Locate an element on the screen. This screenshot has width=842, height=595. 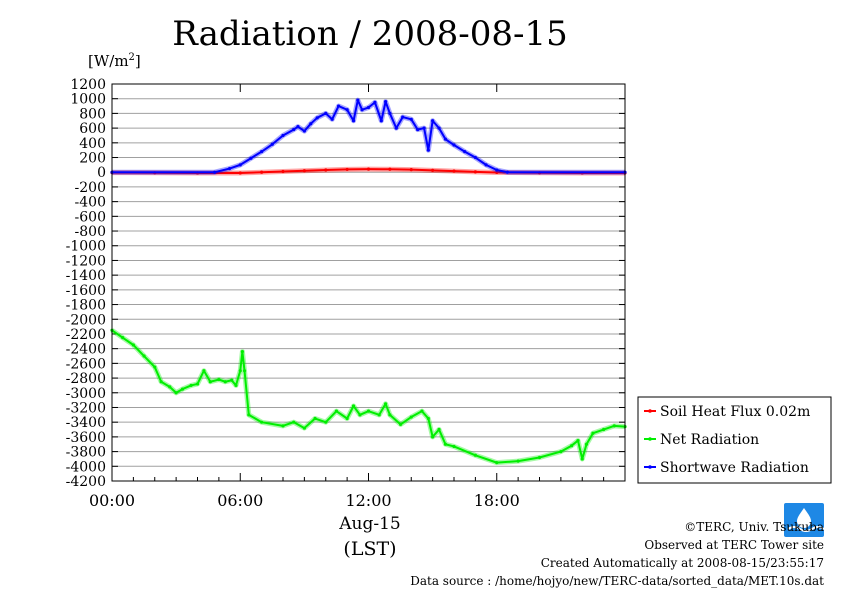
y-tick-label: 0 is located at coordinates (101, 173).